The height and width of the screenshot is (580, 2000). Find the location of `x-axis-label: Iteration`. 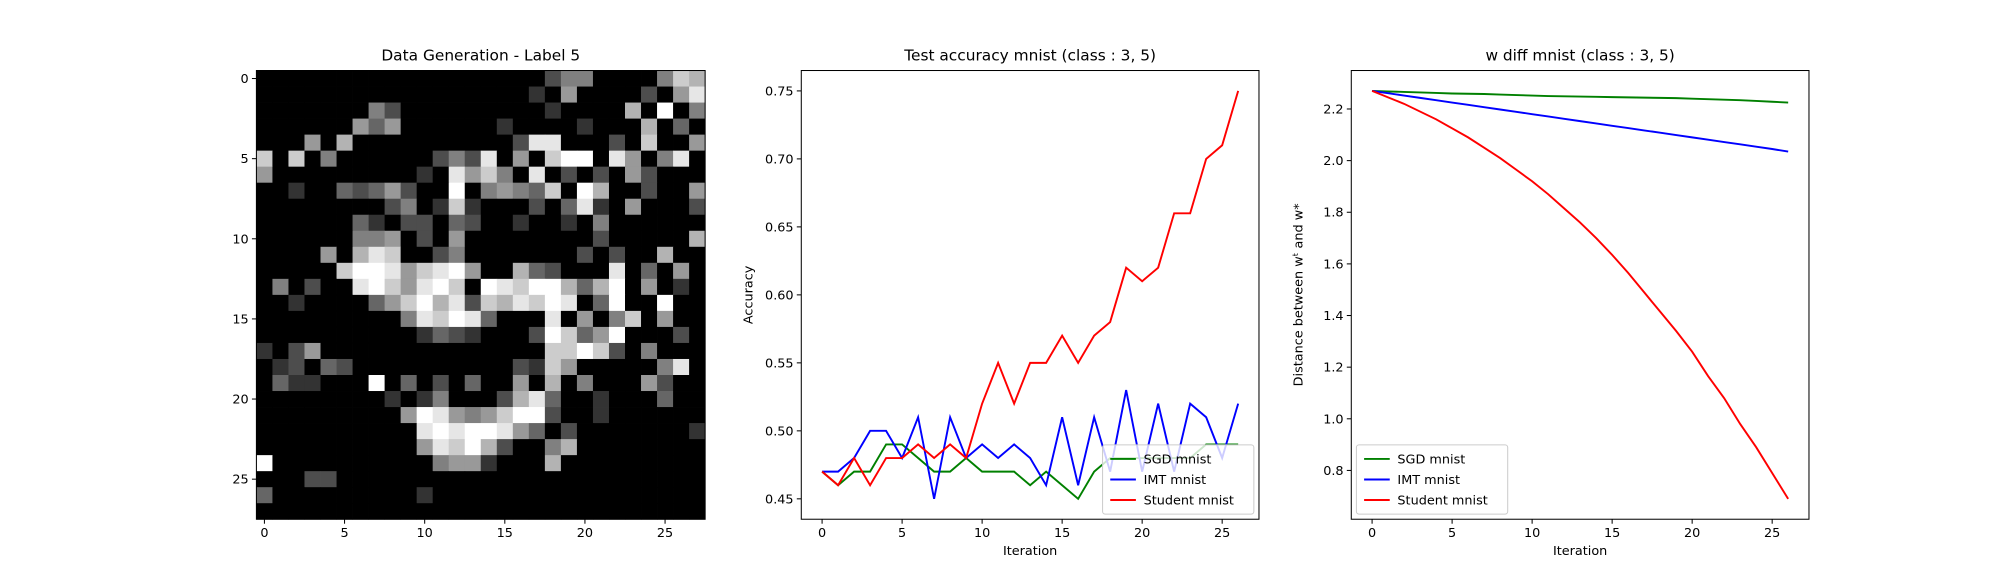

x-axis-label: Iteration is located at coordinates (1580, 551).